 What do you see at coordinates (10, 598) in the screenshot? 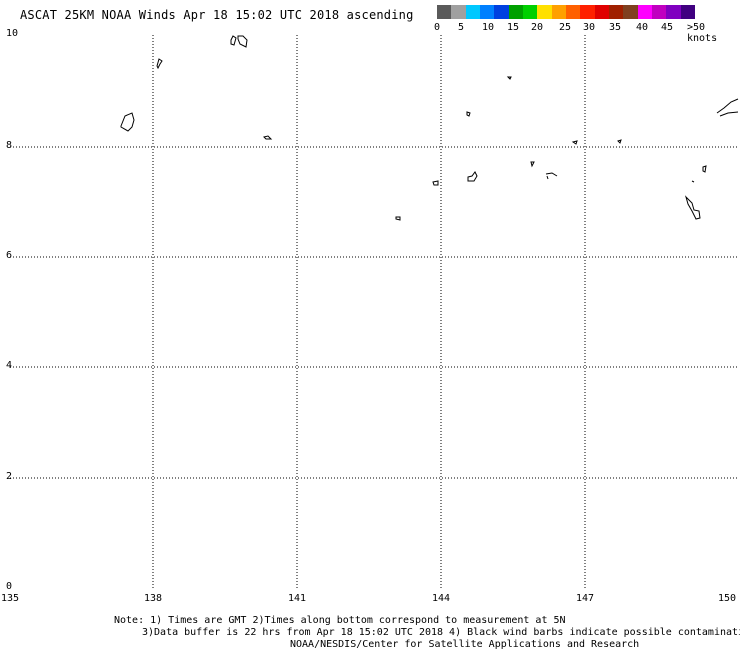
I see `x-tick-label: 135` at bounding box center [10, 598].